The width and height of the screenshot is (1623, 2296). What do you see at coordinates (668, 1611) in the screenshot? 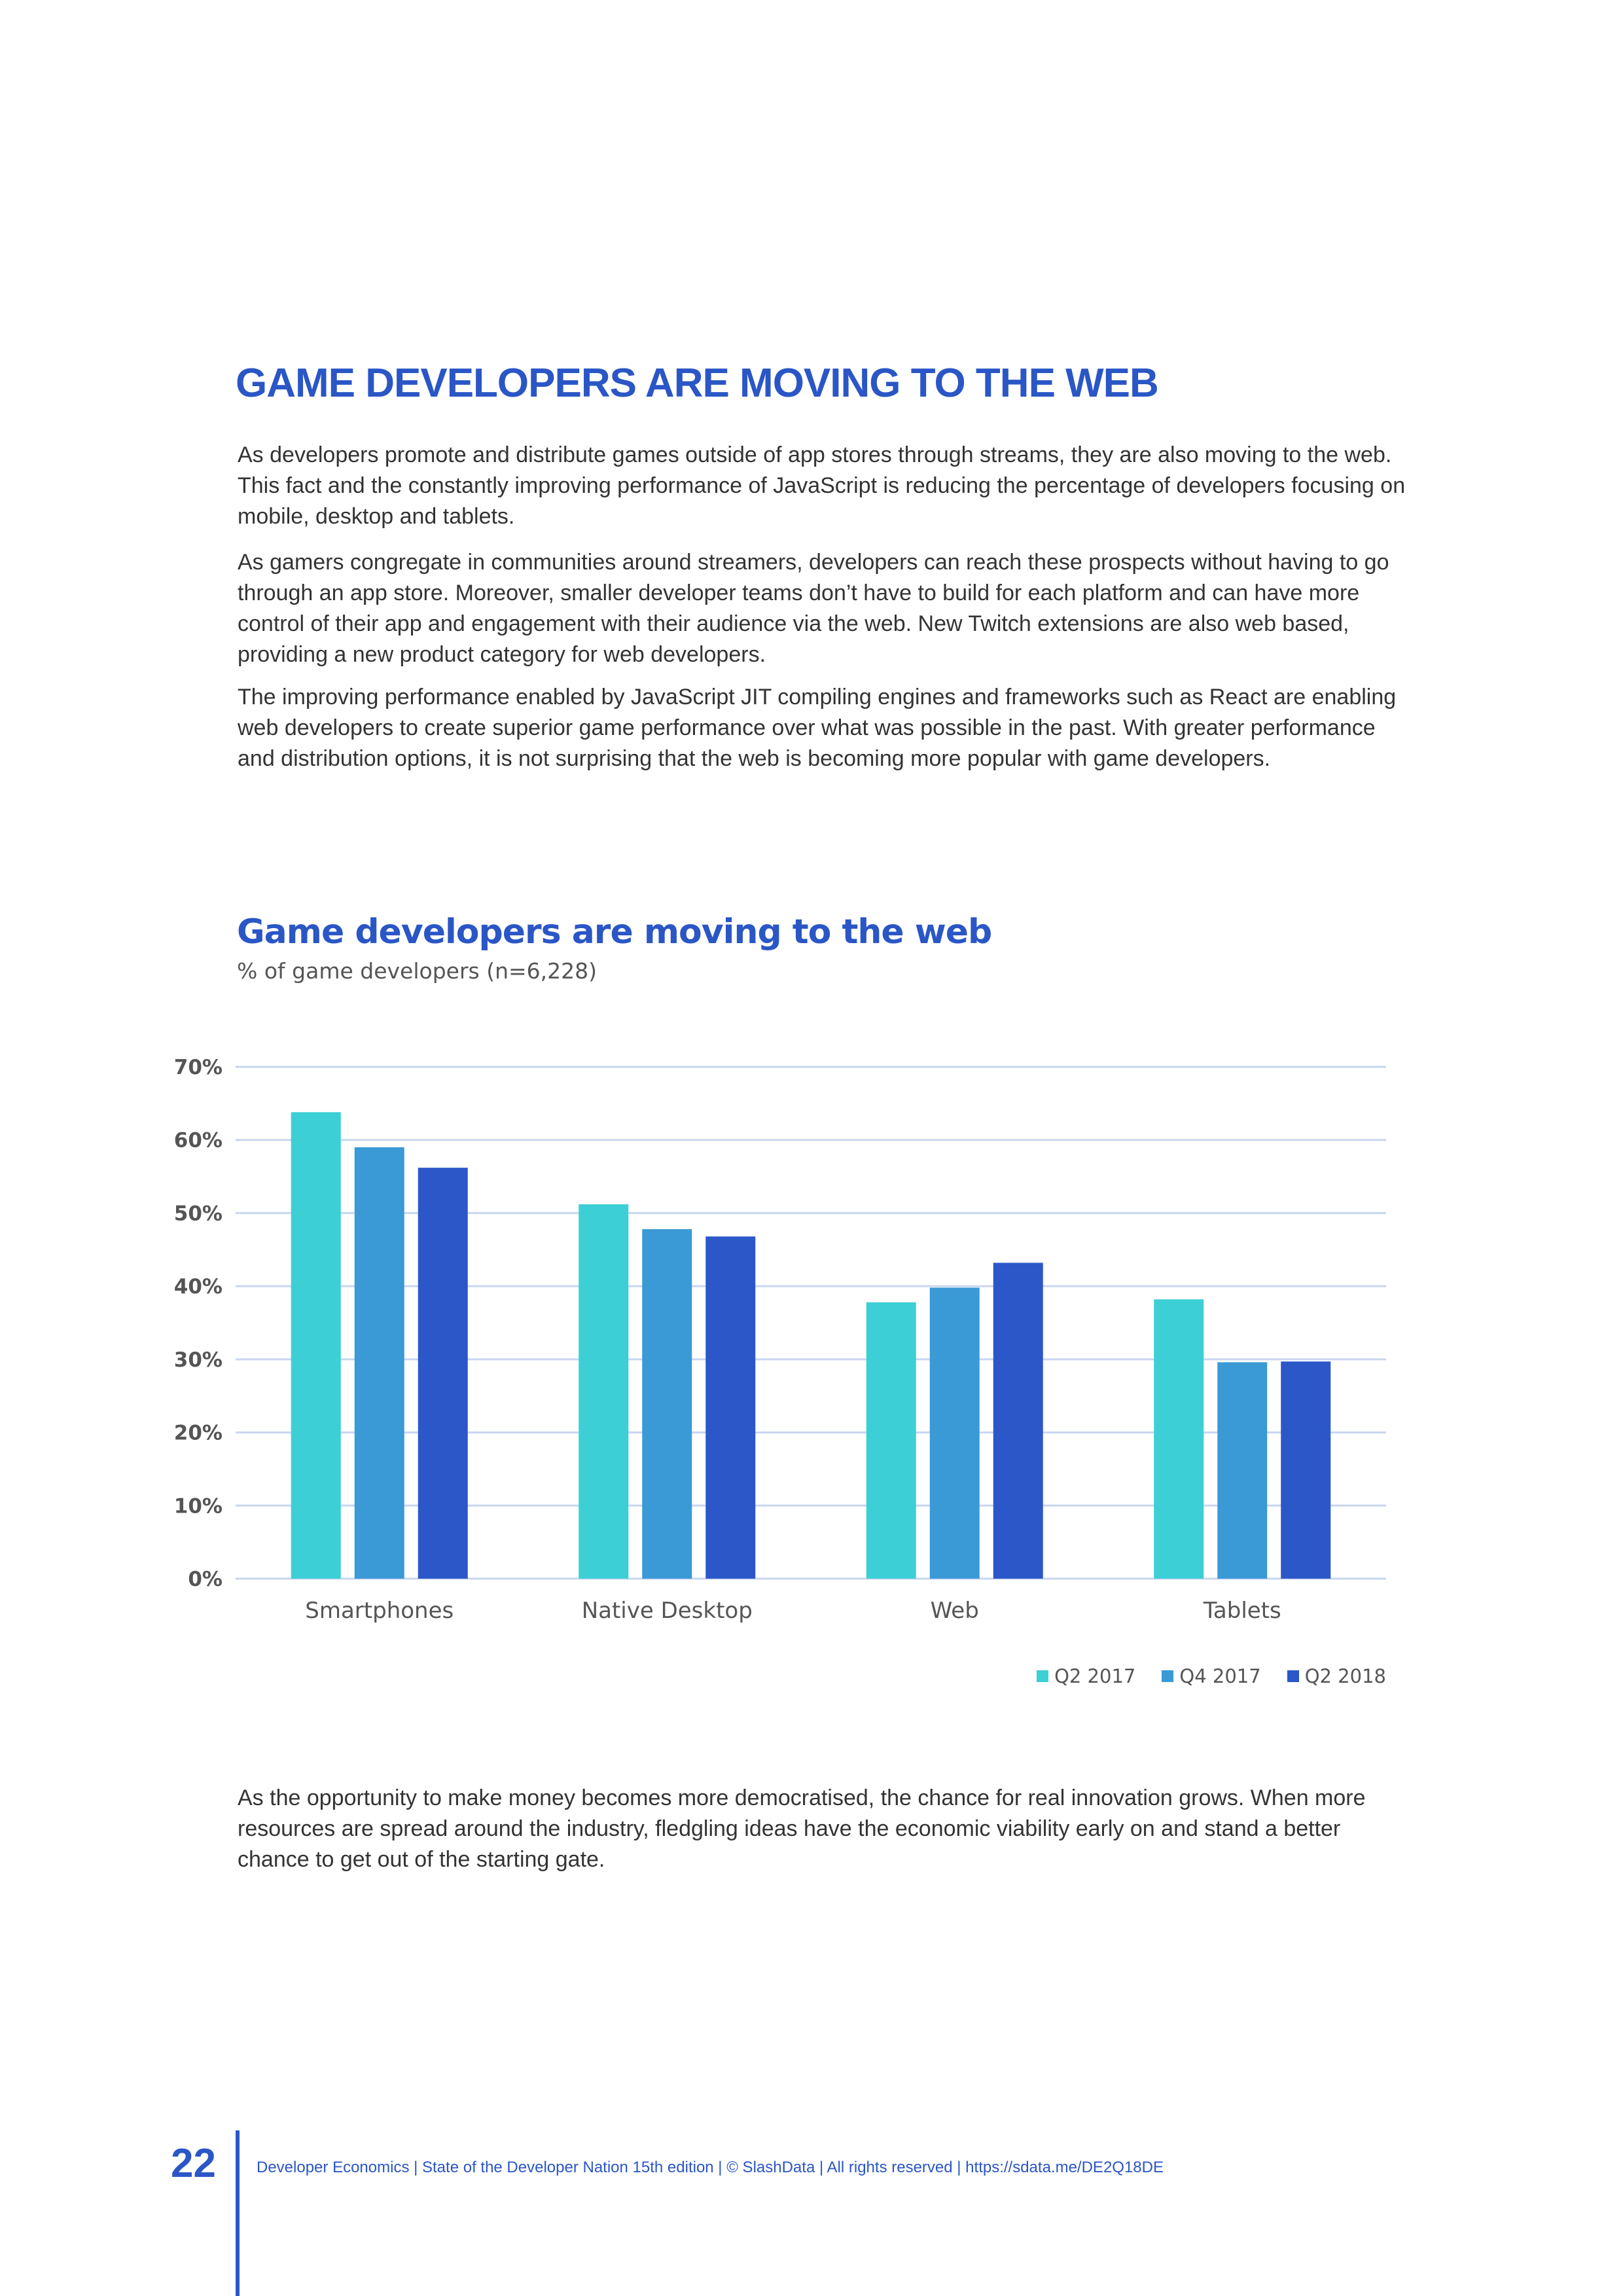
I see `category-label: Native Desktop` at bounding box center [668, 1611].